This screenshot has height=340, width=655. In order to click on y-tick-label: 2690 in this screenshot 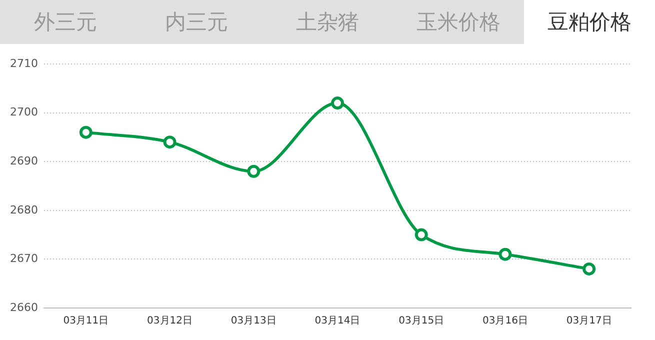, I will do `click(24, 161)`.